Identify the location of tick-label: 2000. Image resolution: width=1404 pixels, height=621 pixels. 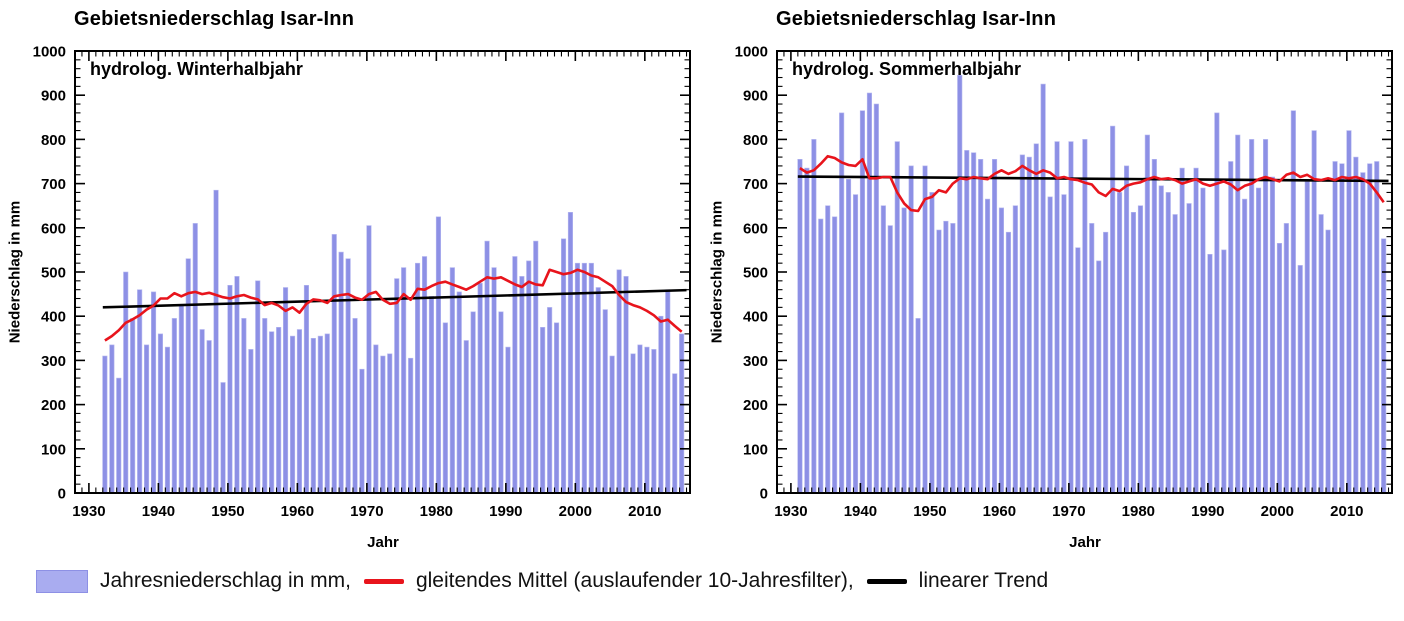
(575, 511).